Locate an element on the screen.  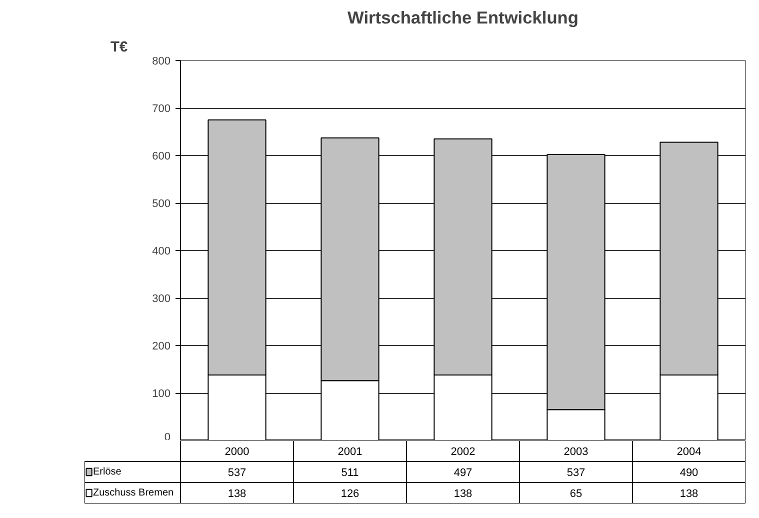
chart-title: Wirtschaftliche Entwicklung is located at coordinates (463, 18).